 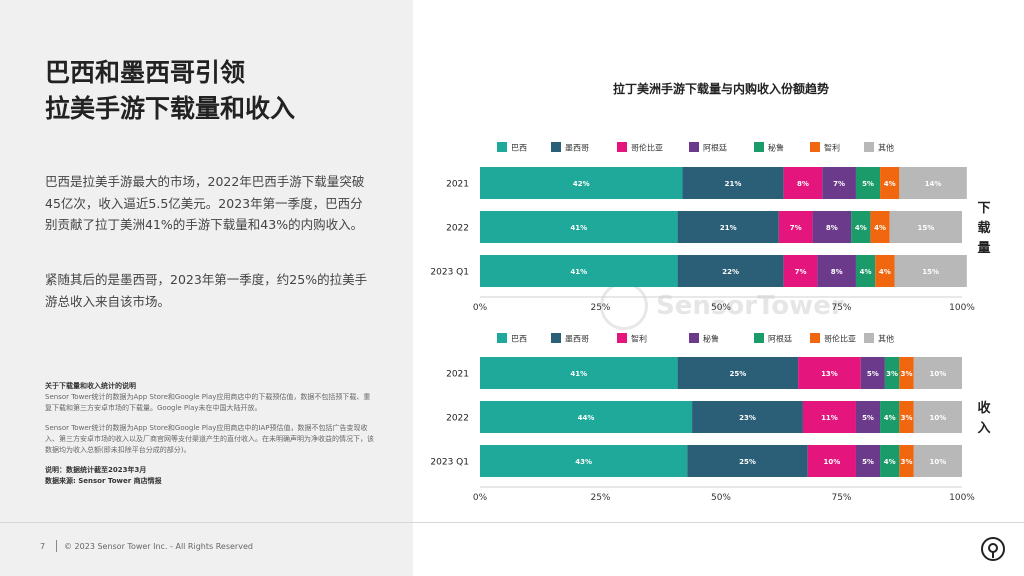 I want to click on revenue-legend-label: 智利, so click(x=639, y=339).